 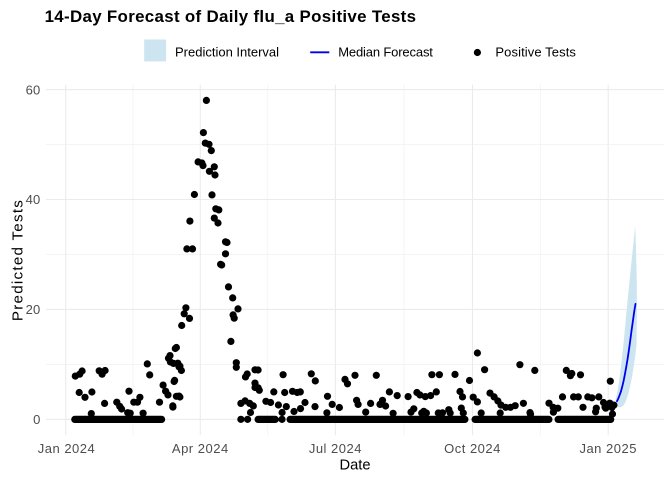 What do you see at coordinates (535, 52) in the screenshot?
I see `svg-text: Positive Tests` at bounding box center [535, 52].